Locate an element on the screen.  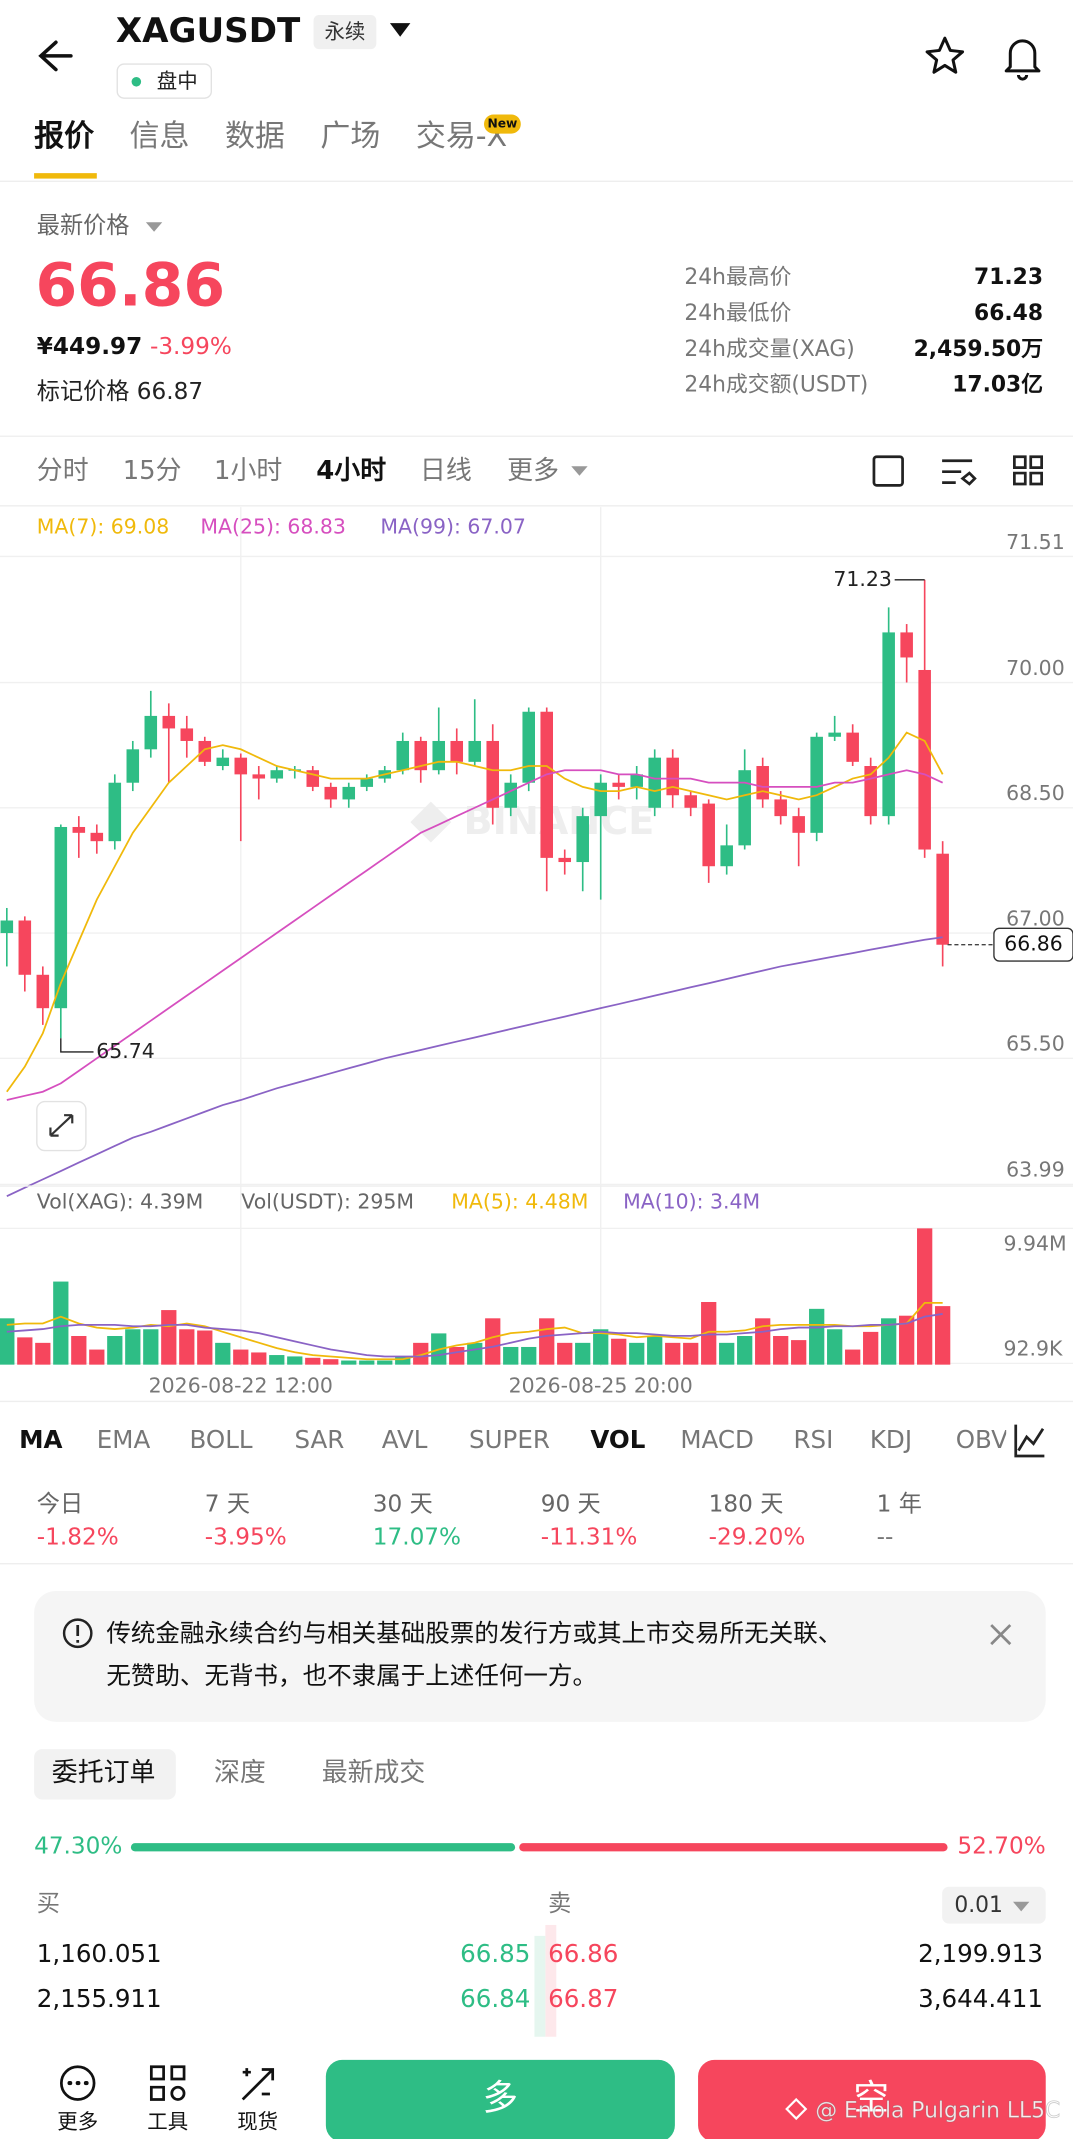
indicator: AVL is located at coordinates (405, 1439).